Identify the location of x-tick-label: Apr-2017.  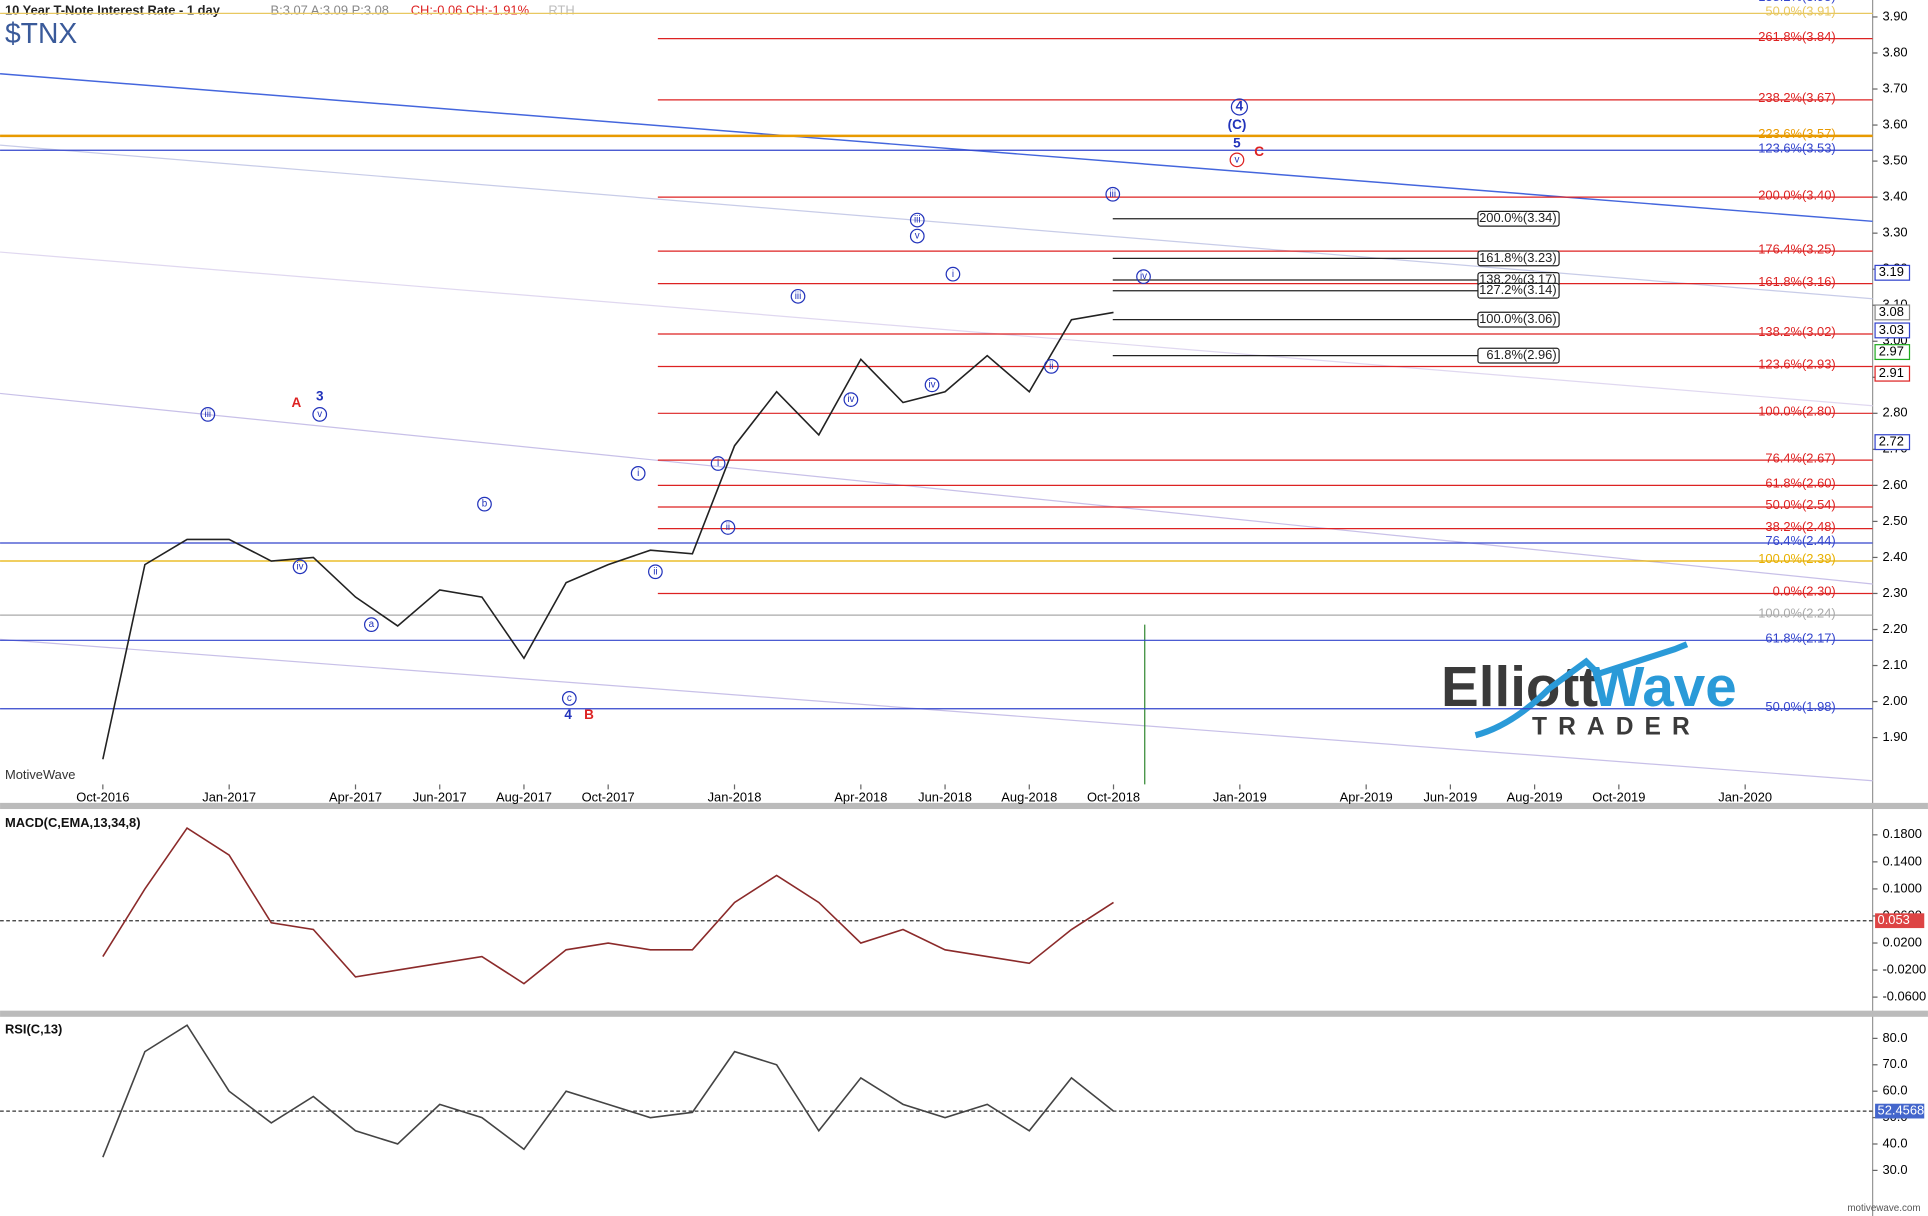
(355, 796).